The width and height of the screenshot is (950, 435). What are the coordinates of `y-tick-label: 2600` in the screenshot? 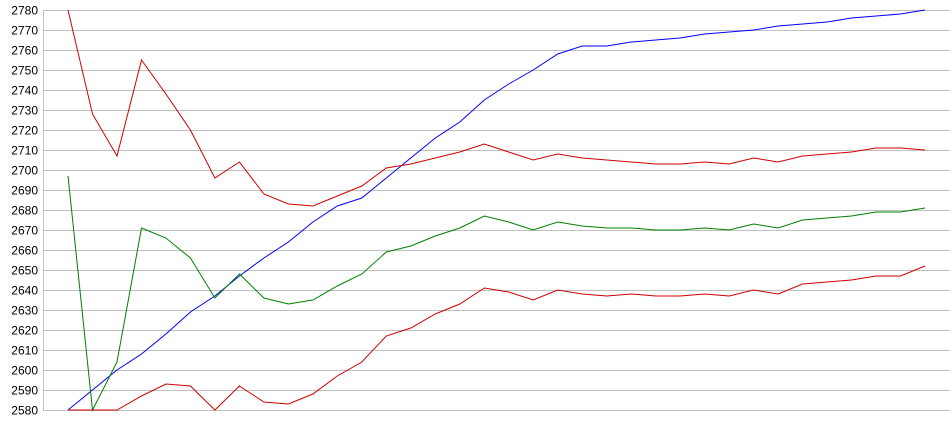 It's located at (24, 371).